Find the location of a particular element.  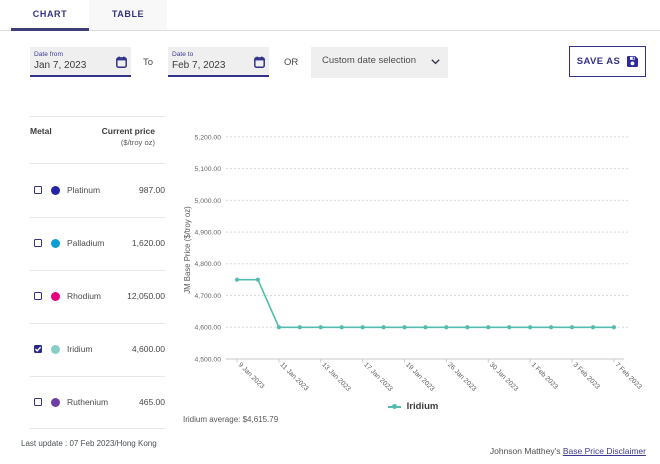

metal-row-palladium: Palladium 1,620.00 is located at coordinates (97, 243).